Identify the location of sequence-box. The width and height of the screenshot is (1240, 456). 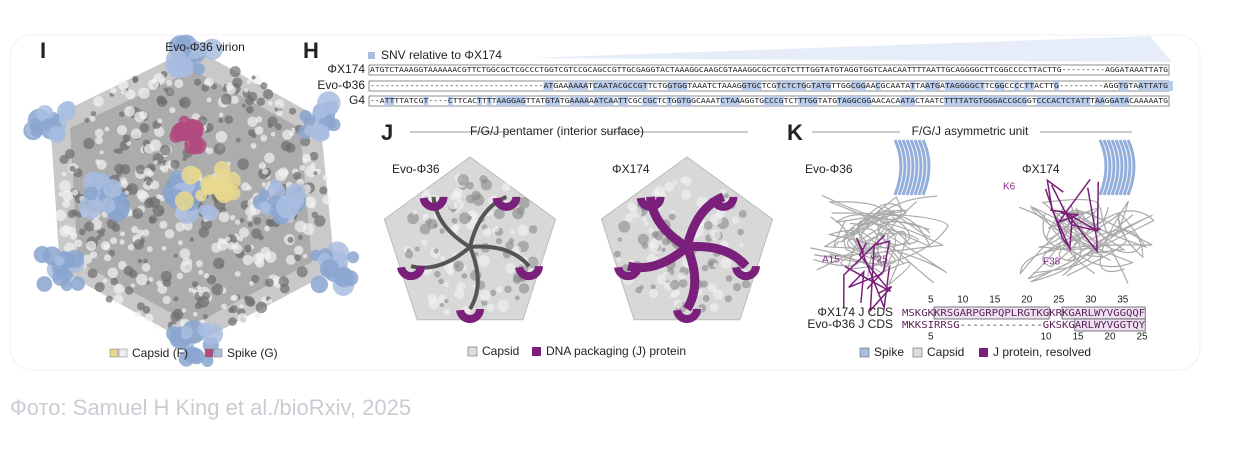
(769, 70).